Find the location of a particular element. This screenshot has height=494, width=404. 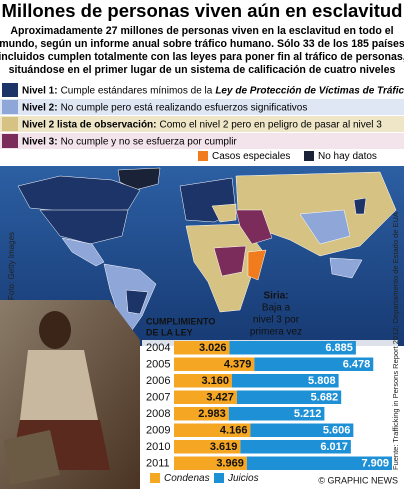

value-label: 2.983 is located at coordinates (212, 414).